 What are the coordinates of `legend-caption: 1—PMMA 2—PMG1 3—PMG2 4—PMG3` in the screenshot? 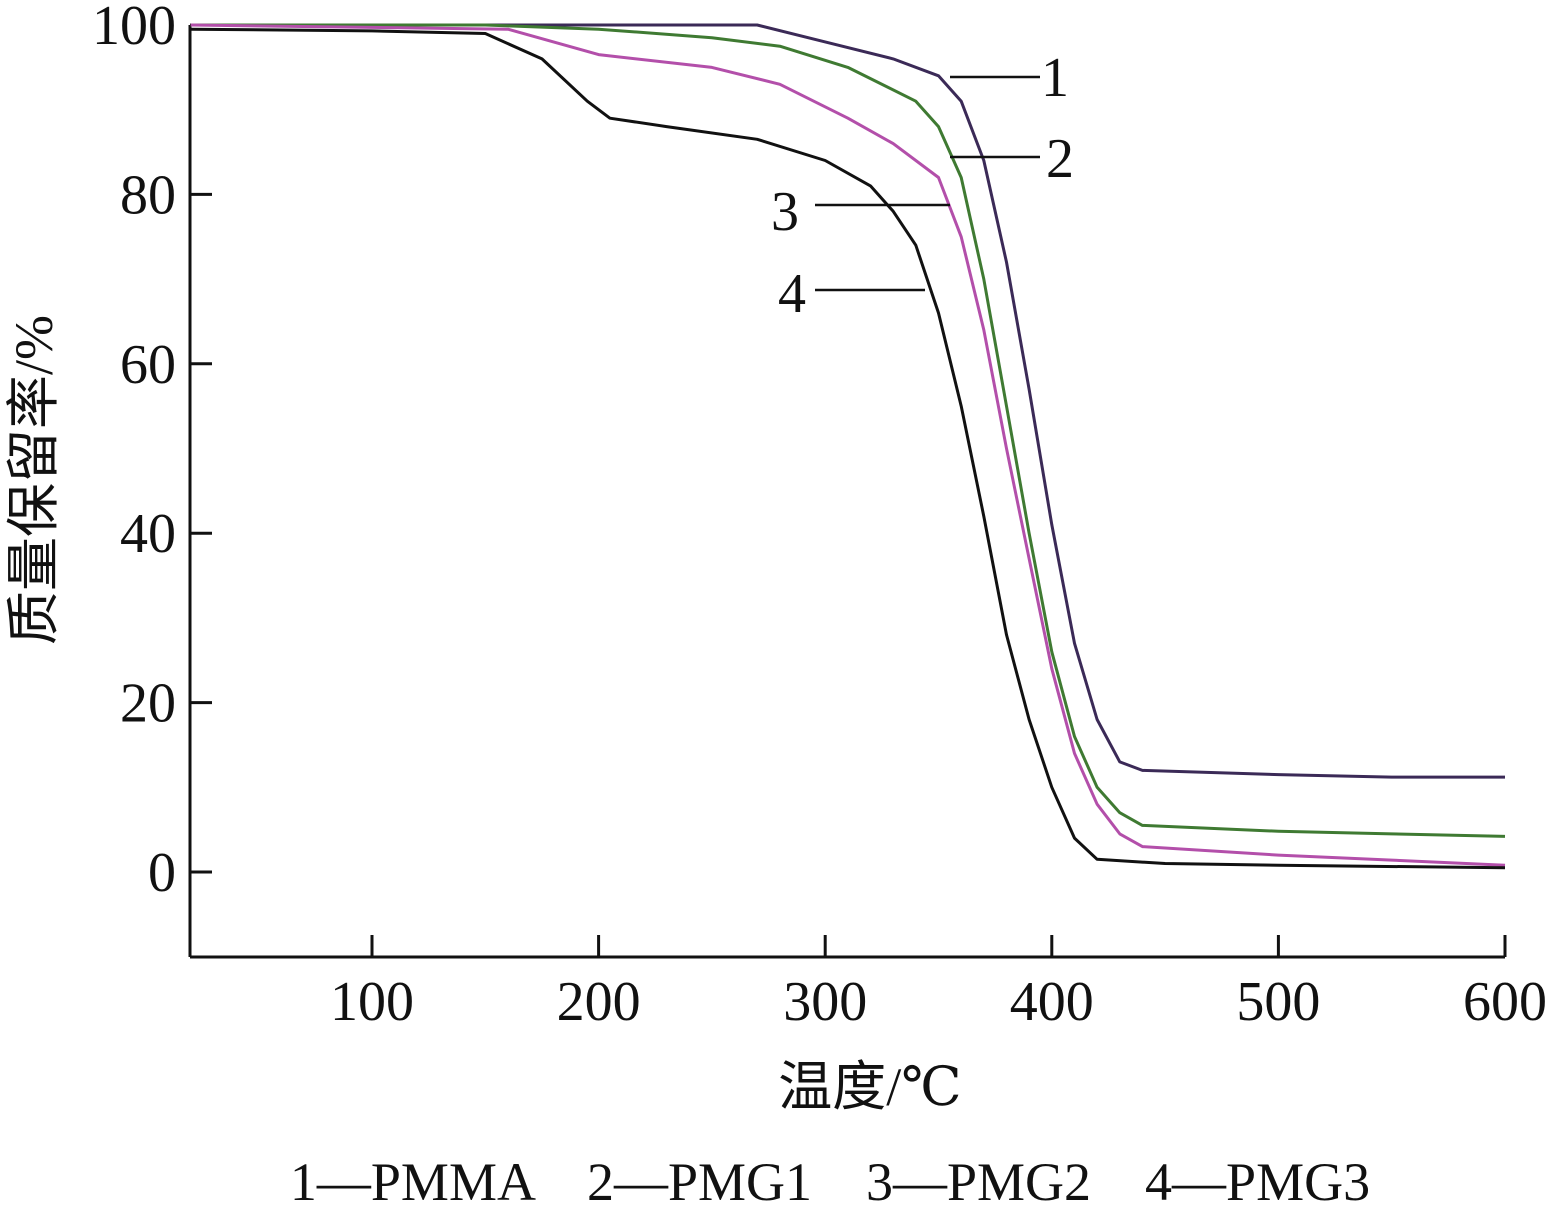 It's located at (830, 1177).